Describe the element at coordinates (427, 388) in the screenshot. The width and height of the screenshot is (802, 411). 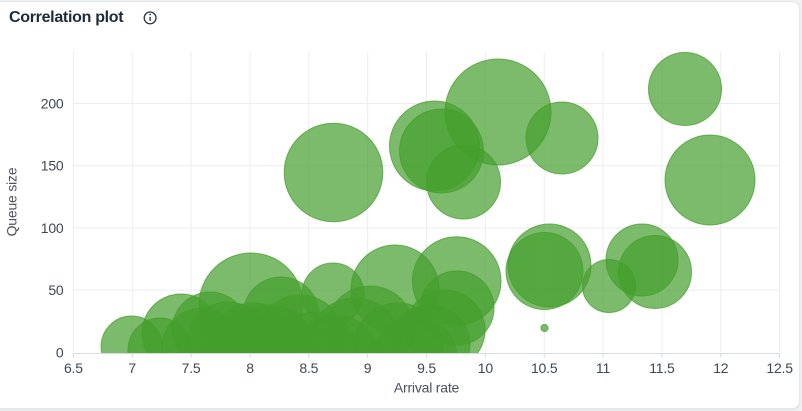
I see `svg-text: Arrival rate` at that location.